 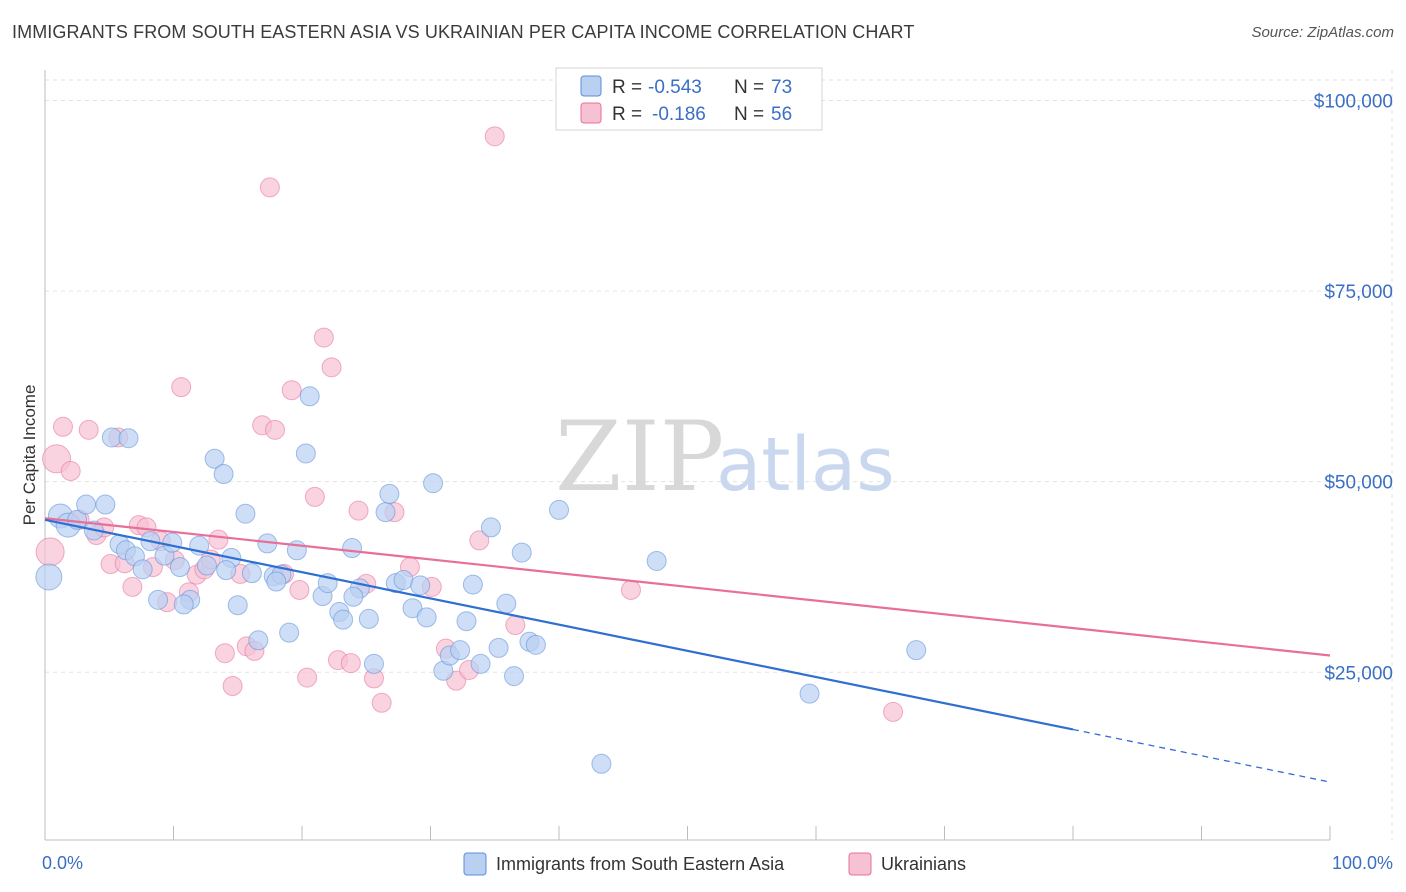 I want to click on y-tick-label: $25,000, so click(x=1358, y=673).